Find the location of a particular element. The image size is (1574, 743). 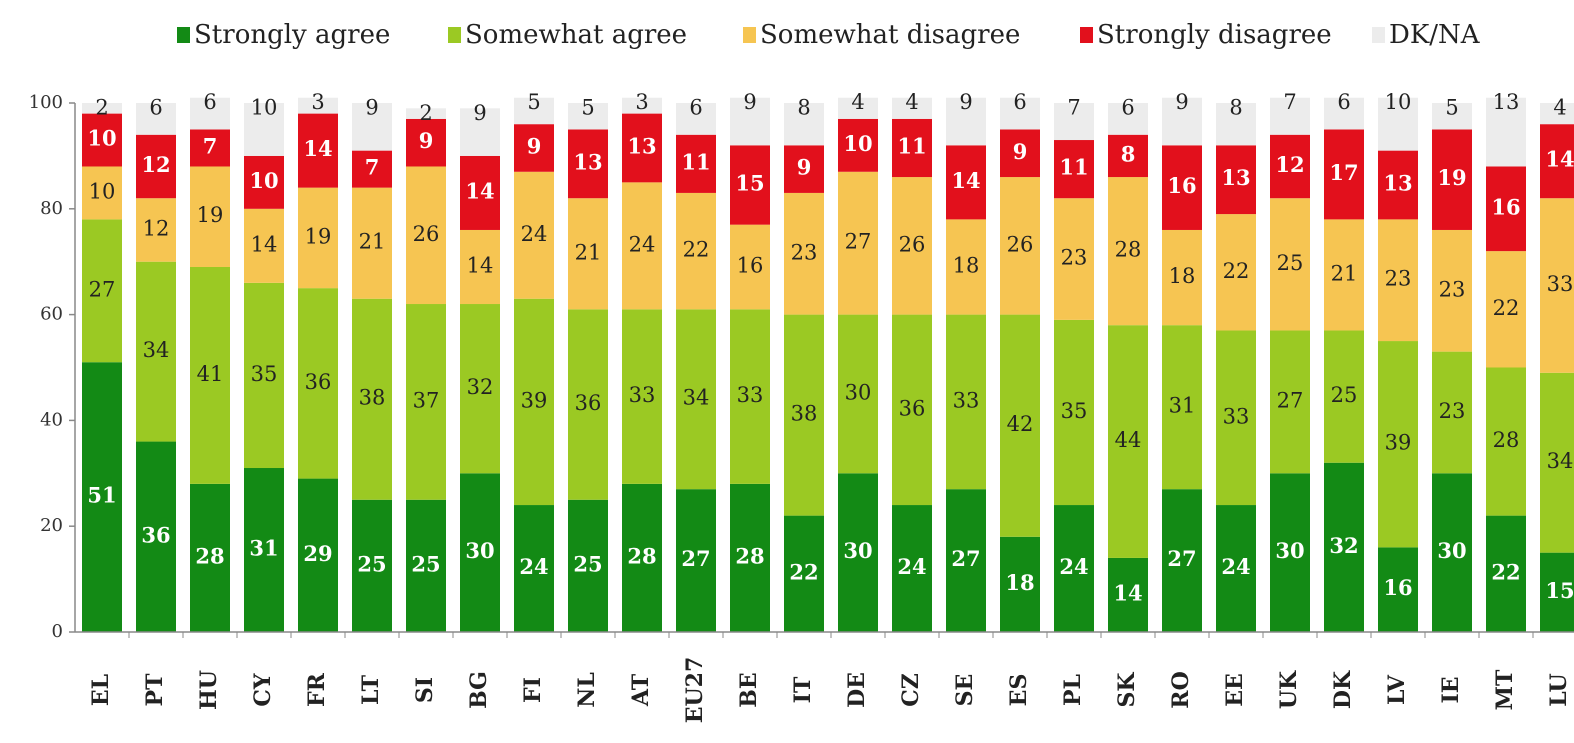

x-tick-label: EL is located at coordinates (101, 690).